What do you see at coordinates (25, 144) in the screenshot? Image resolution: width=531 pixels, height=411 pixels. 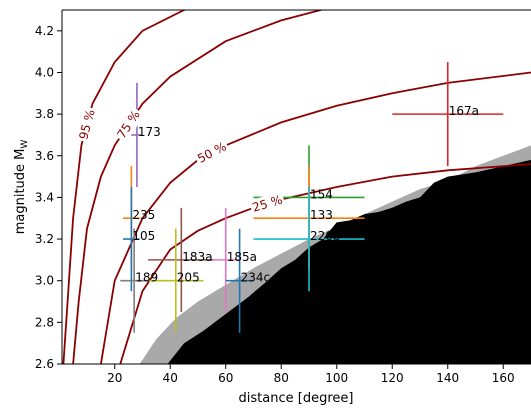 I see `y-axis-title-subscript: W` at bounding box center [25, 144].